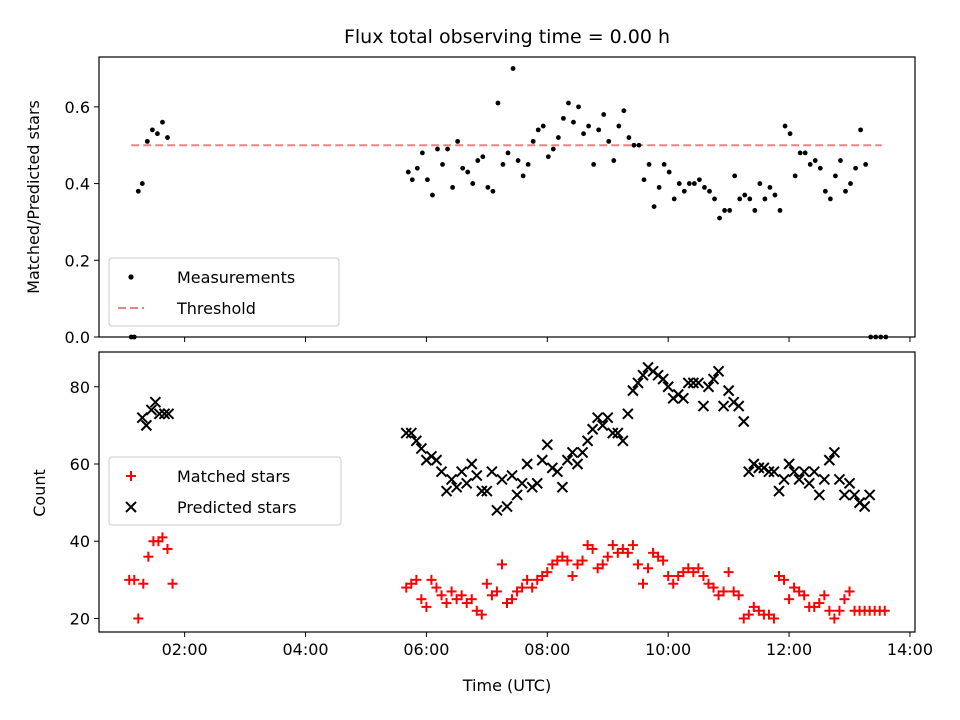  I want to click on x-axis-label: Time (UTC), so click(506, 685).